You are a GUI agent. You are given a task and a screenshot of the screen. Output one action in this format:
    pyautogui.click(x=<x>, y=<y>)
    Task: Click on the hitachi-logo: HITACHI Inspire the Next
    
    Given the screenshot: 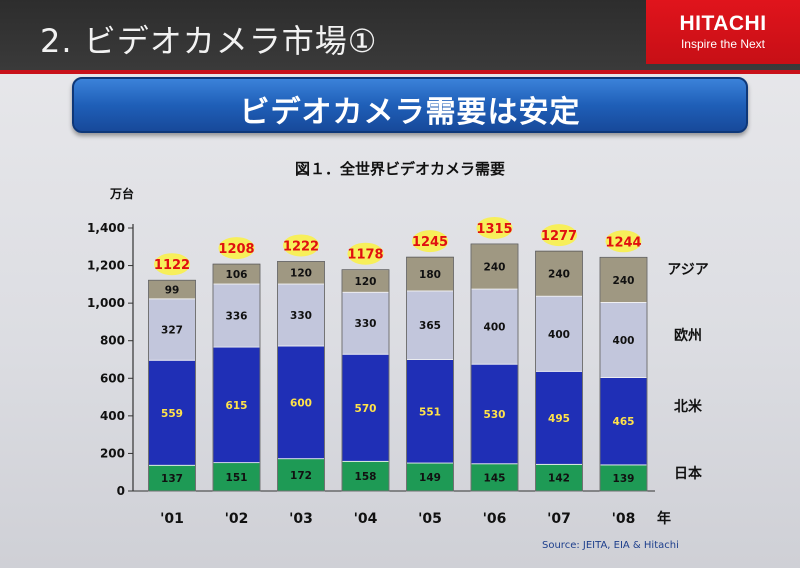 What is the action you would take?
    pyautogui.click(x=723, y=32)
    